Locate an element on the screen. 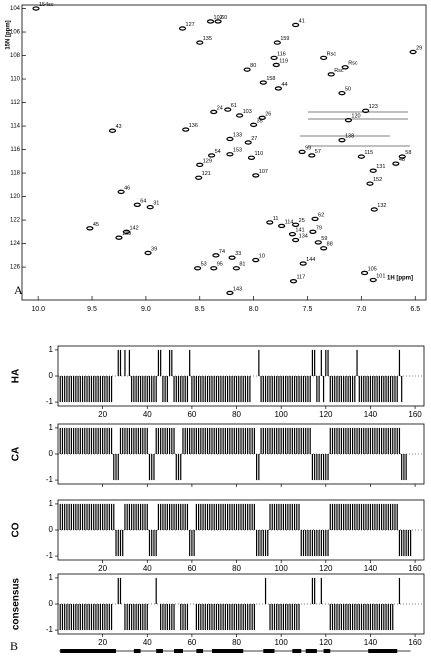  y-tick-label: 122 is located at coordinates (15, 221).